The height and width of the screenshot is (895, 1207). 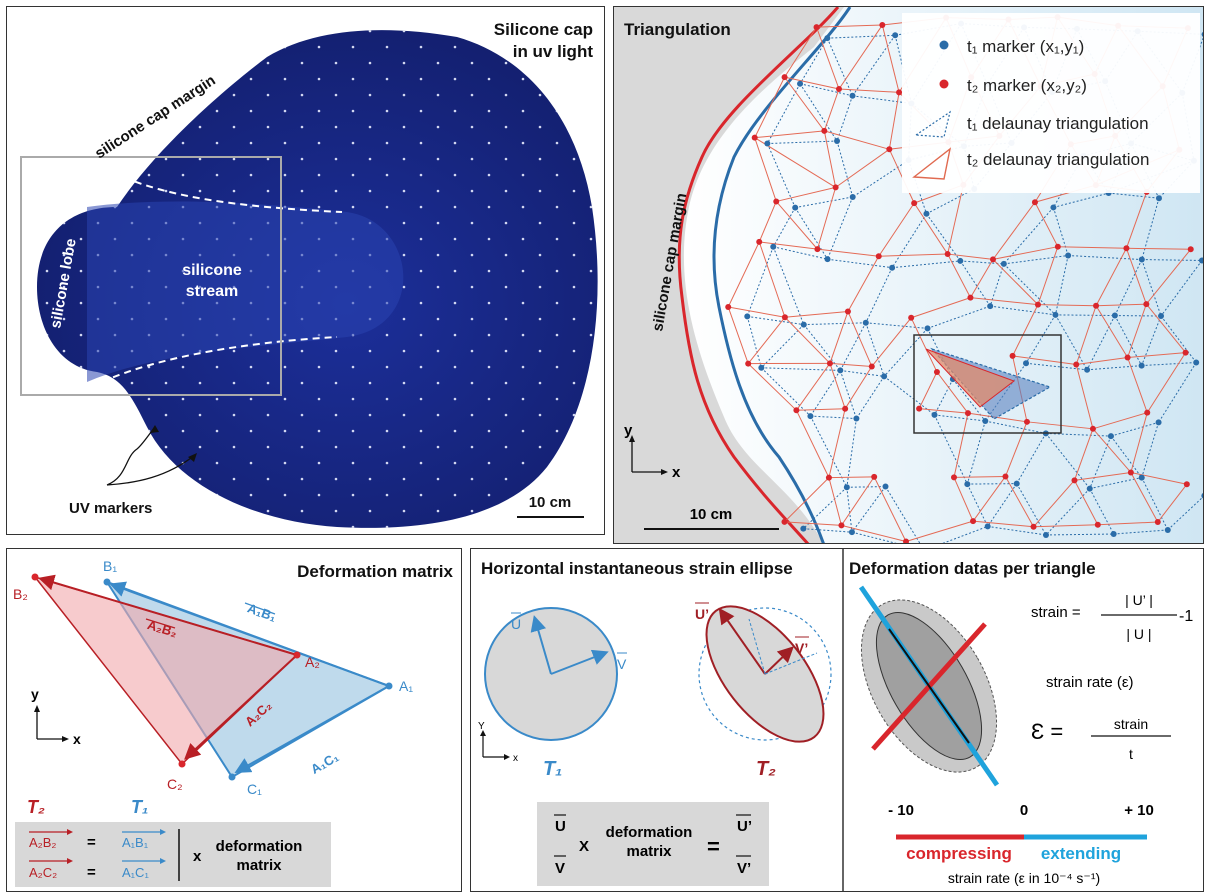 I want to click on datas-title: Deformation datas per triangle, so click(x=972, y=568).